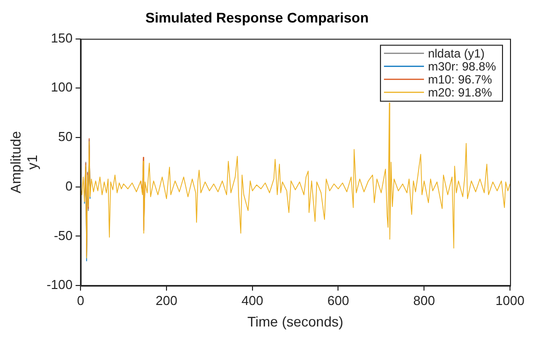 The height and width of the screenshot is (337, 560). I want to click on y-tick-label: 0, so click(69, 186).